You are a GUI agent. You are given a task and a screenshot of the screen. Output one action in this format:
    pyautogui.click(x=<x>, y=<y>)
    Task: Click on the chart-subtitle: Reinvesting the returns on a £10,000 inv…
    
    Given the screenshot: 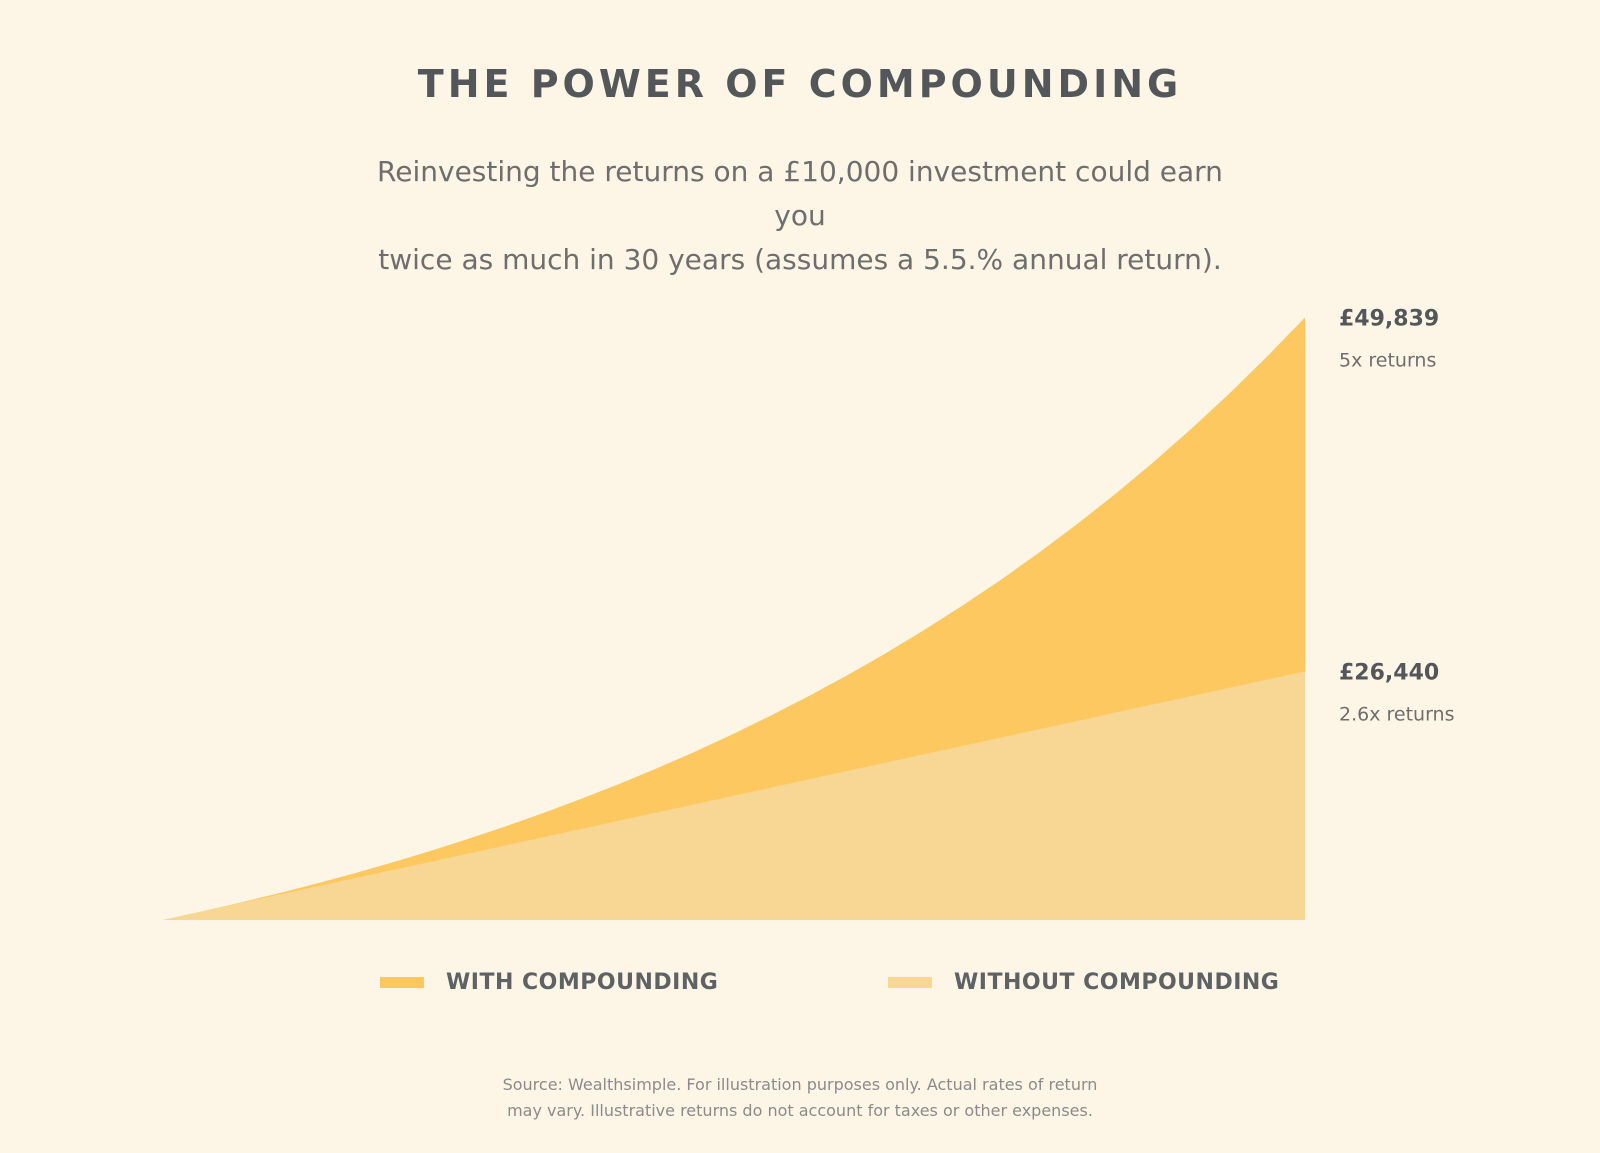 What is the action you would take?
    pyautogui.click(x=800, y=216)
    